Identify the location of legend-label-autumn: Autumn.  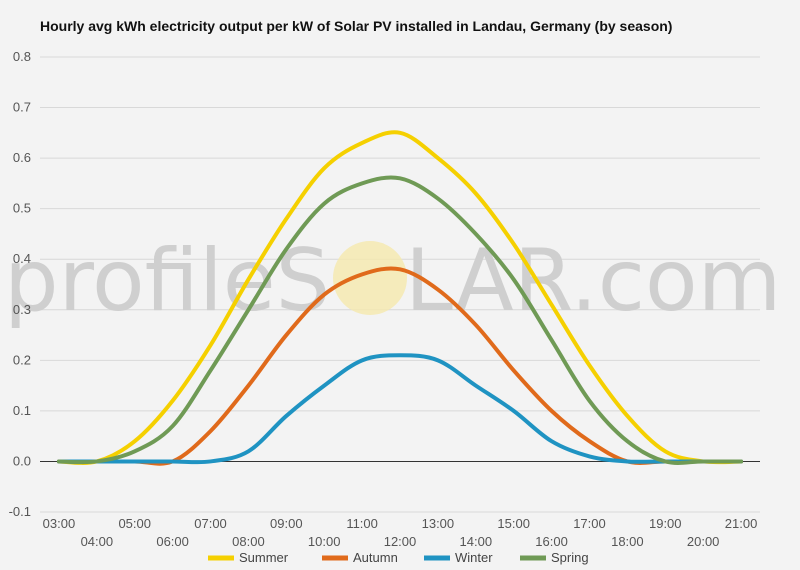
(375, 557).